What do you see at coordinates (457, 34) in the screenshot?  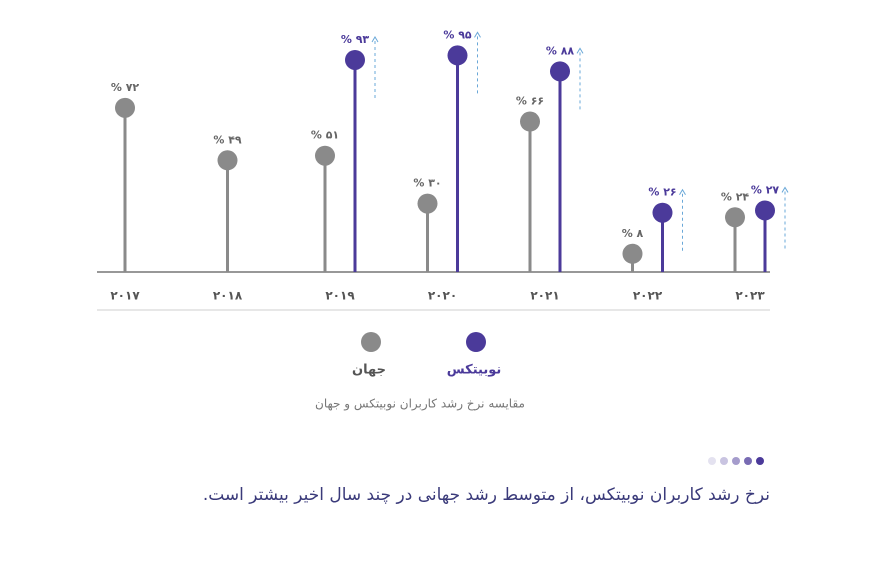 I see `value-label: % ۹۵` at bounding box center [457, 34].